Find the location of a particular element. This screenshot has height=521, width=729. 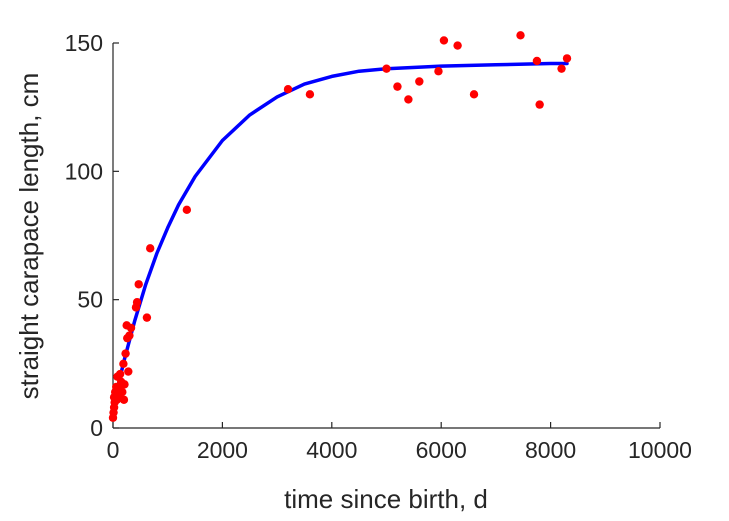

x-tick-label: 2000 is located at coordinates (222, 450).